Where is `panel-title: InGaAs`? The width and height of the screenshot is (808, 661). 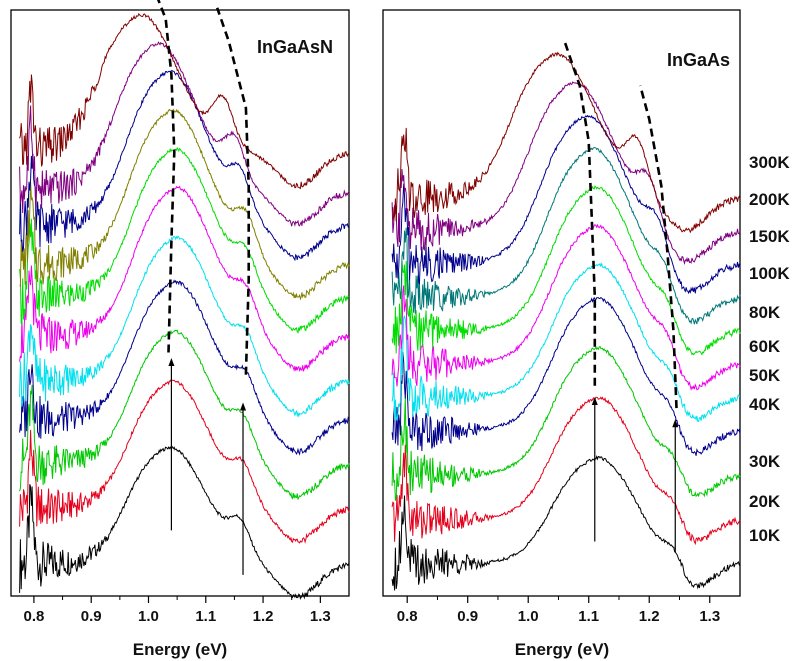
panel-title: InGaAs is located at coordinates (698, 60).